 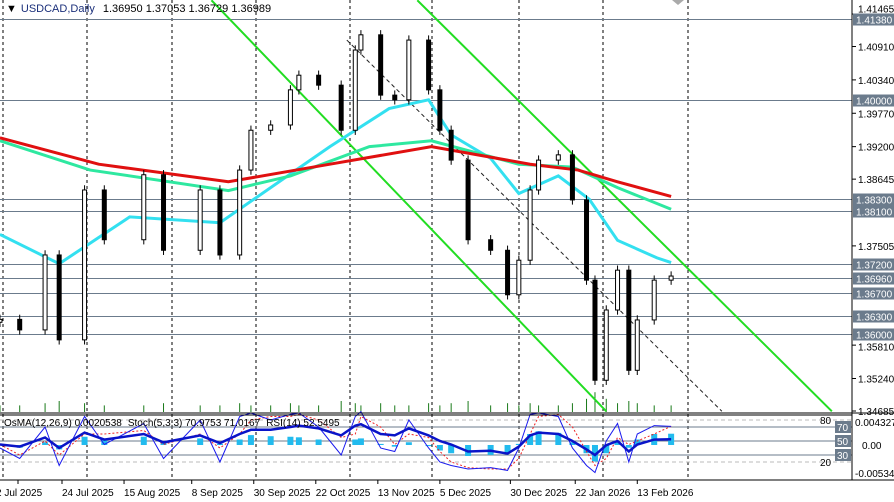 What do you see at coordinates (88, 493) in the screenshot?
I see `date-tick-label: 24 Jul 2025` at bounding box center [88, 493].